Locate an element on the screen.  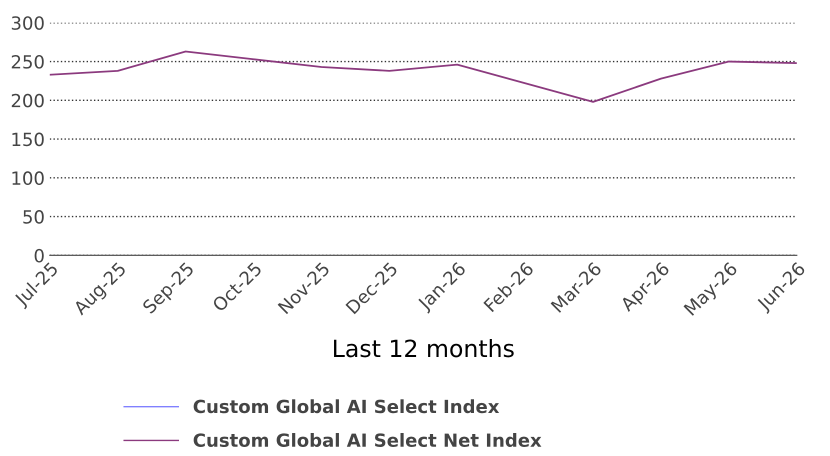
y-tick-label: 100 is located at coordinates (28, 178).